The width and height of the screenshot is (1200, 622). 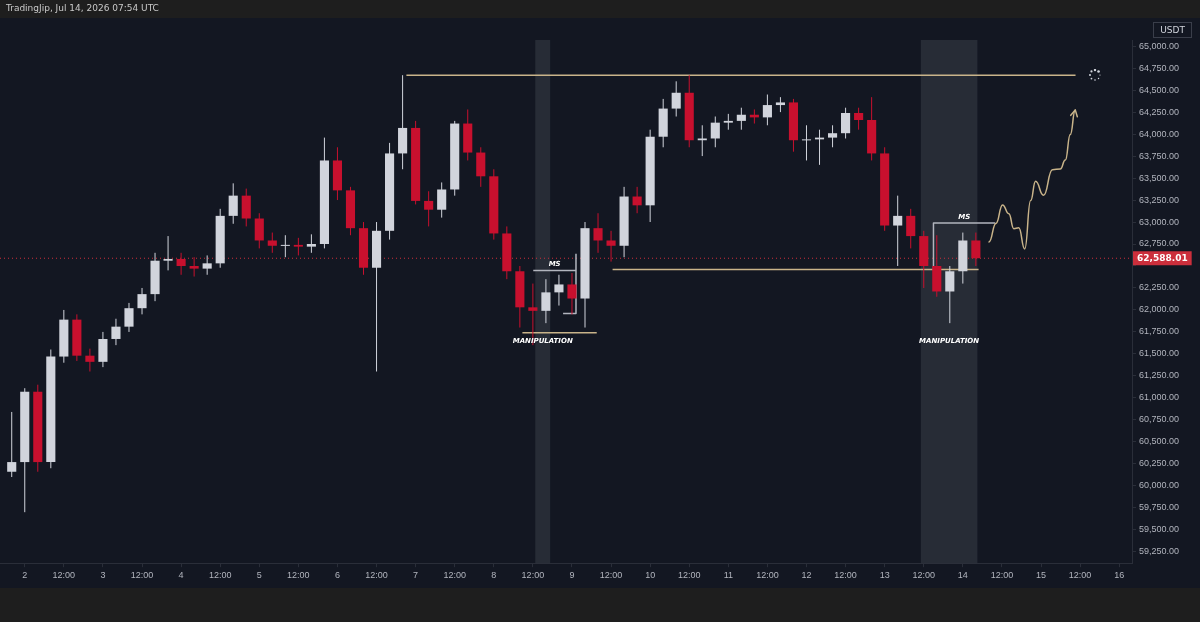 What do you see at coordinates (1159, 309) in the screenshot?
I see `y-tick-label: 62,000.00` at bounding box center [1159, 309].